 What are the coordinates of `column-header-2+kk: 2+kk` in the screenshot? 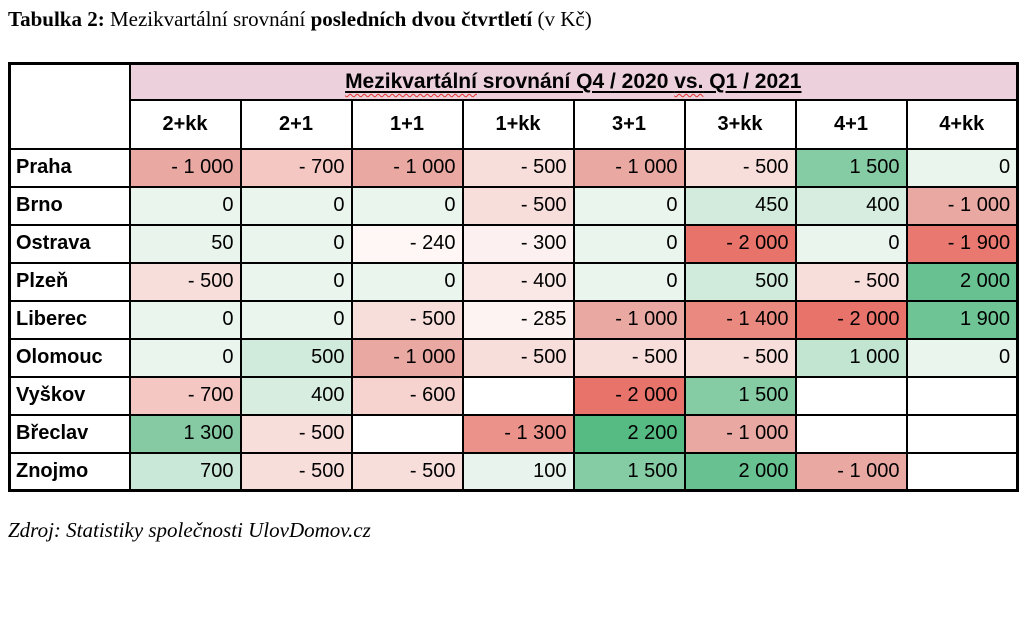 It's located at (185, 124).